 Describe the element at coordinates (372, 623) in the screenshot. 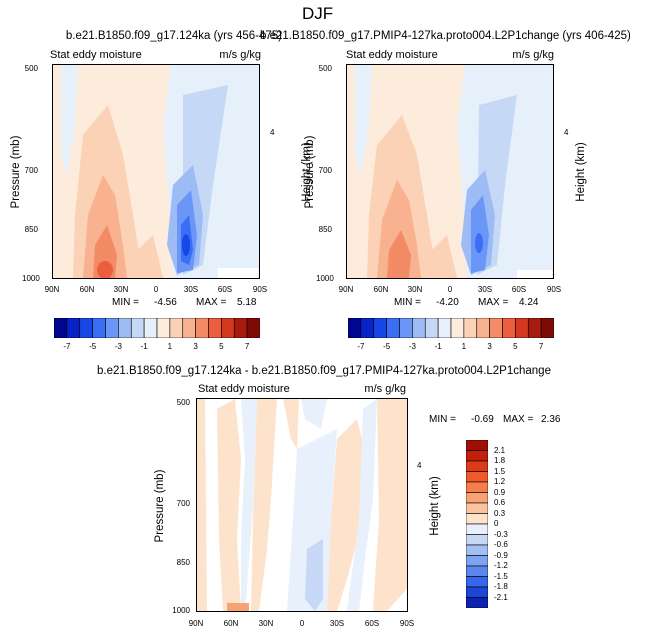

I see `bottom-xtick-60S: 60S` at that location.